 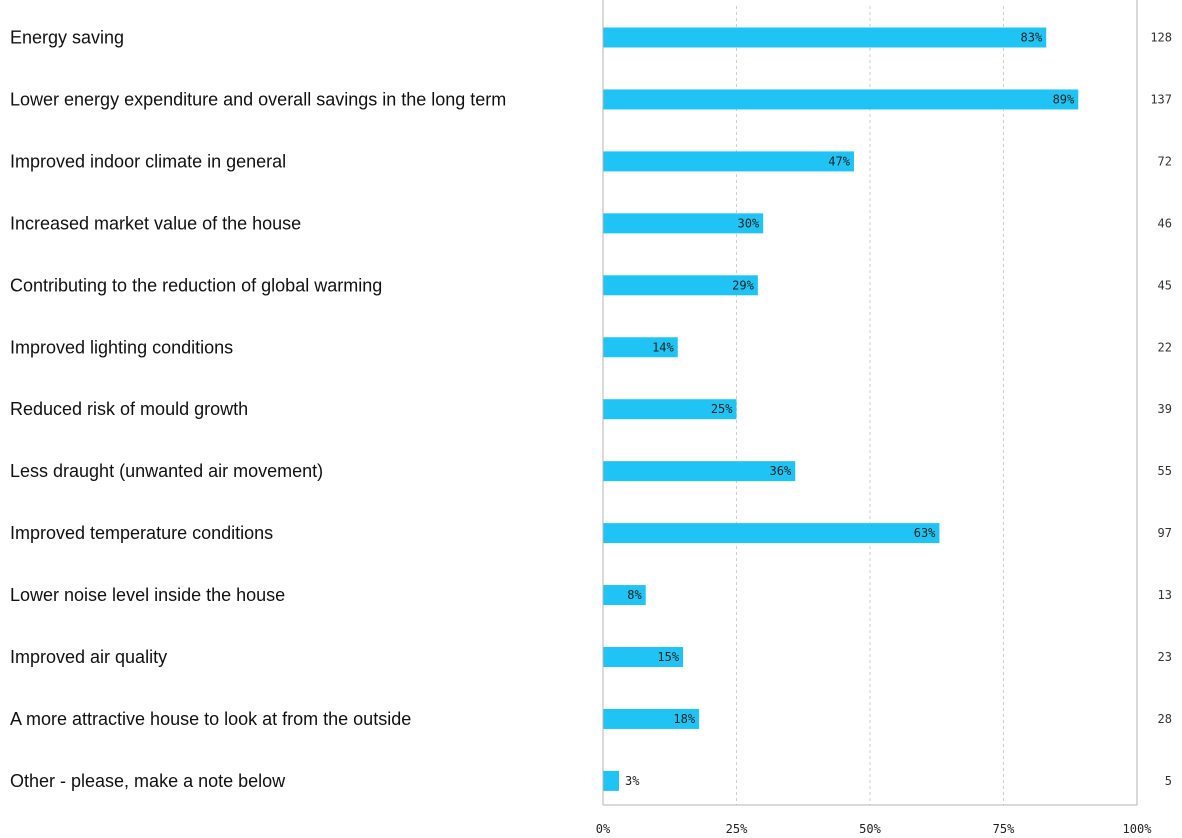 I want to click on response-count: 23, so click(x=1165, y=657).